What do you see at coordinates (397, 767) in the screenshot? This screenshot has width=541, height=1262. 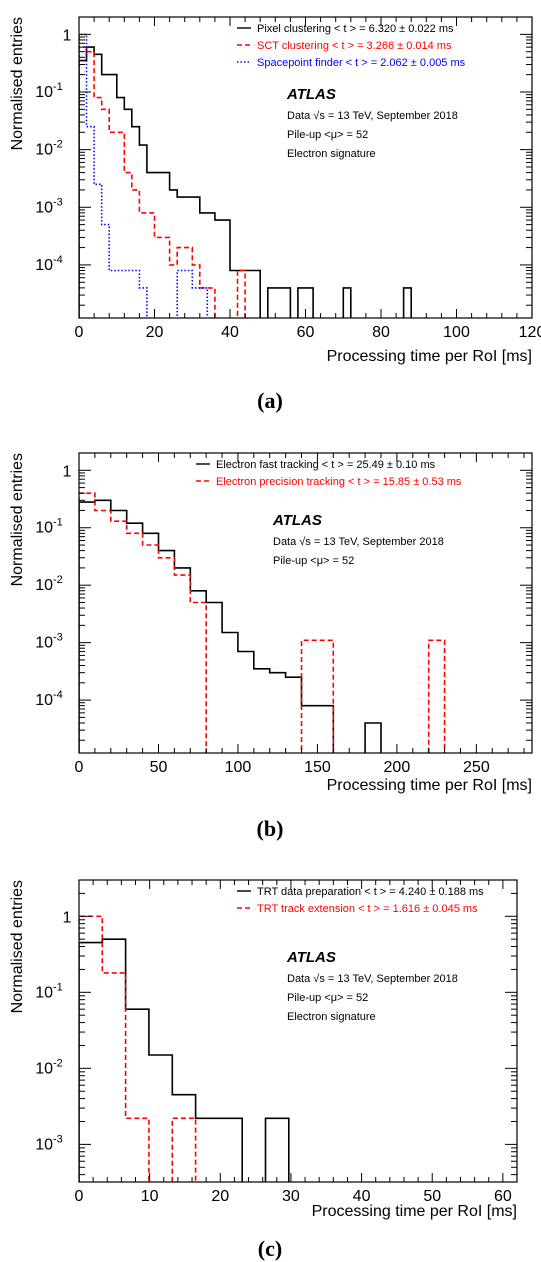 I see `x-tick-label: 200` at bounding box center [397, 767].